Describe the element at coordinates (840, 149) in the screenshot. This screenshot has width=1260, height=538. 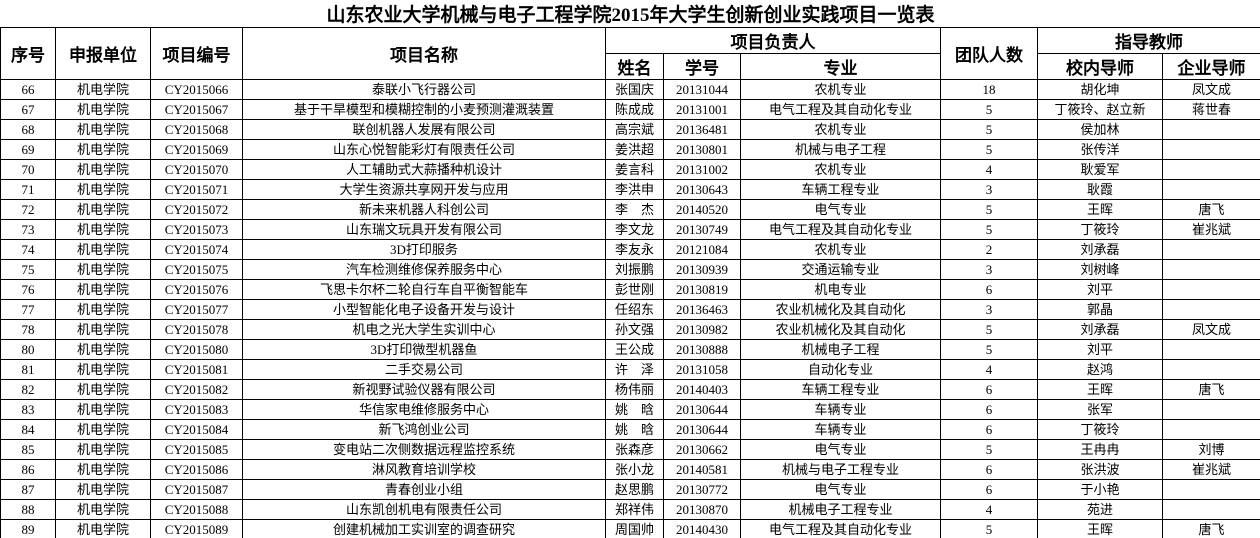
I see `table-cell: 机械与电子工程` at that location.